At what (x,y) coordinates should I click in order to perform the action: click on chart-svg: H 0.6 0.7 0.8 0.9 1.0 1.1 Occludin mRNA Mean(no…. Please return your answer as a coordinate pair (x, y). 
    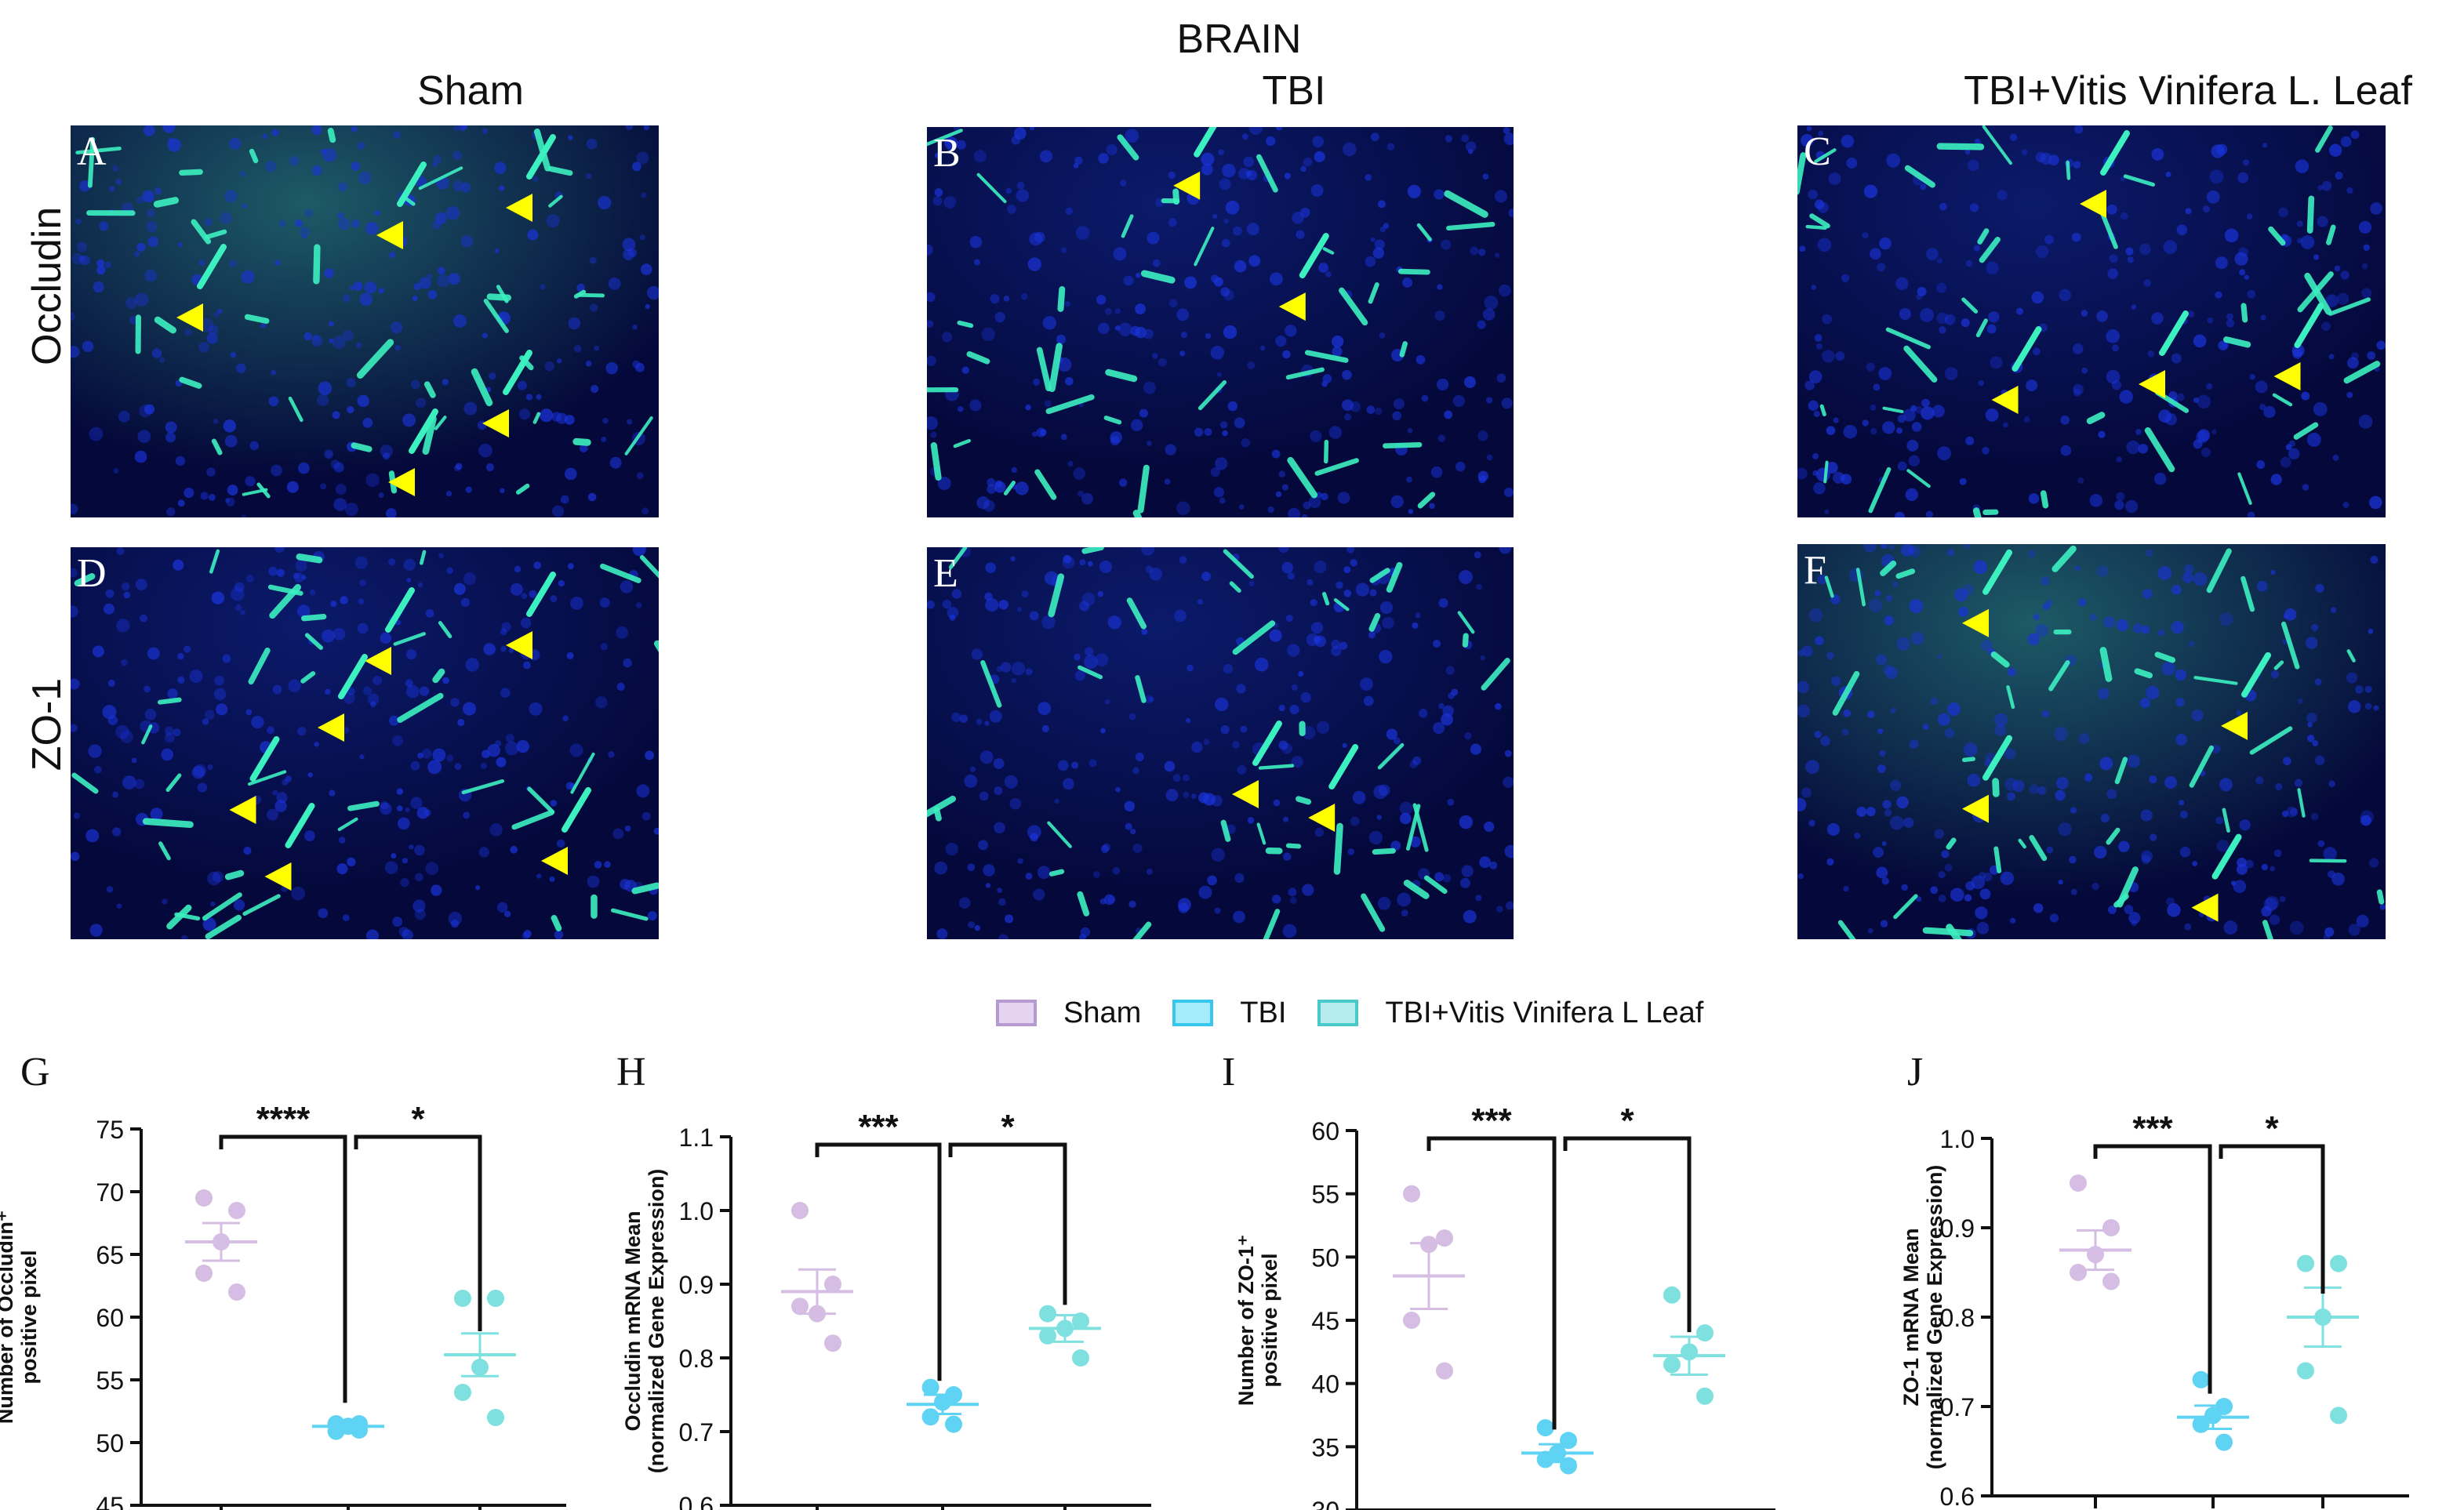
    Looking at the image, I should click on (883, 1280).